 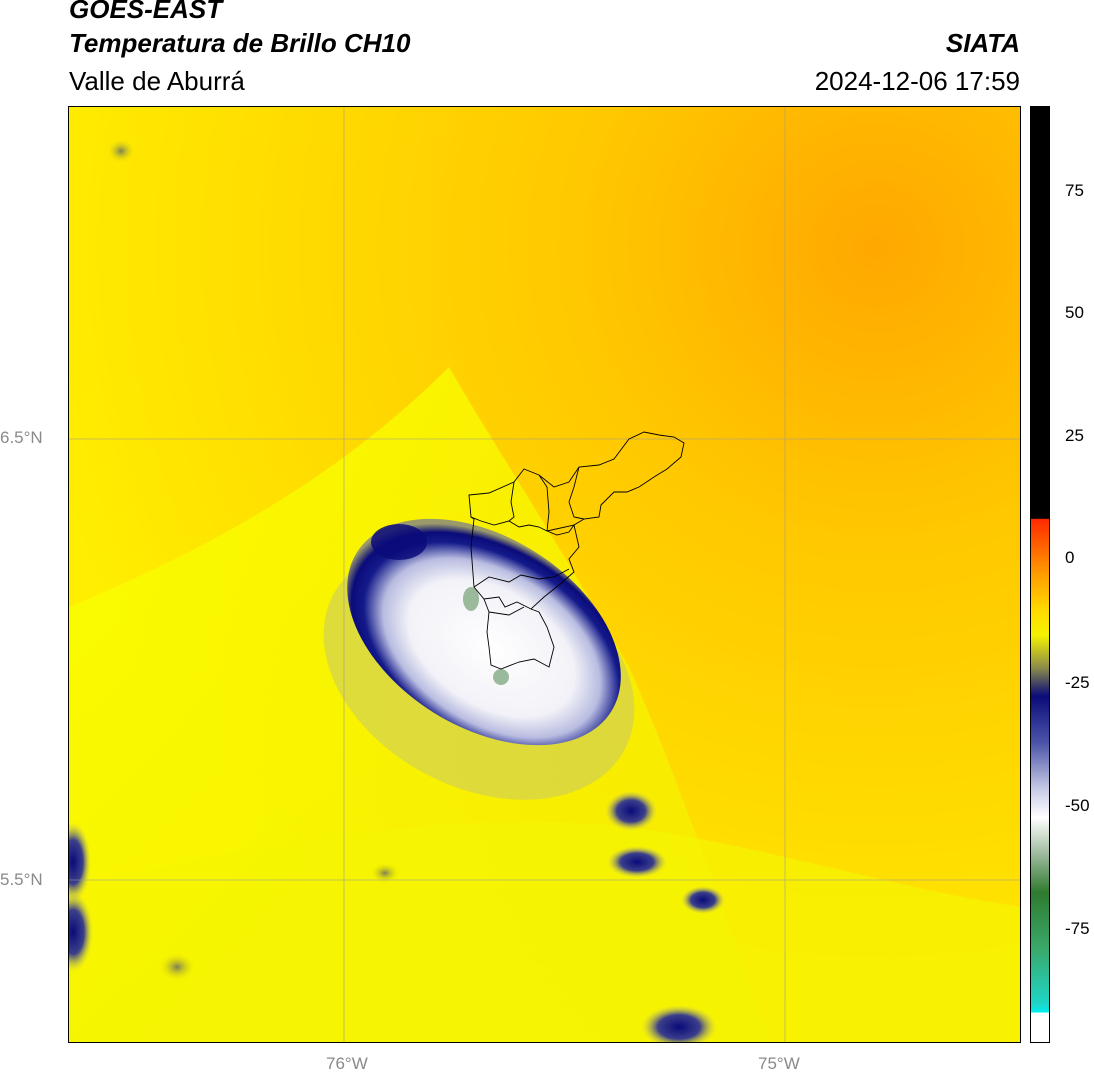 What do you see at coordinates (1077, 805) in the screenshot?
I see `colorbar-tick: -50` at bounding box center [1077, 805].